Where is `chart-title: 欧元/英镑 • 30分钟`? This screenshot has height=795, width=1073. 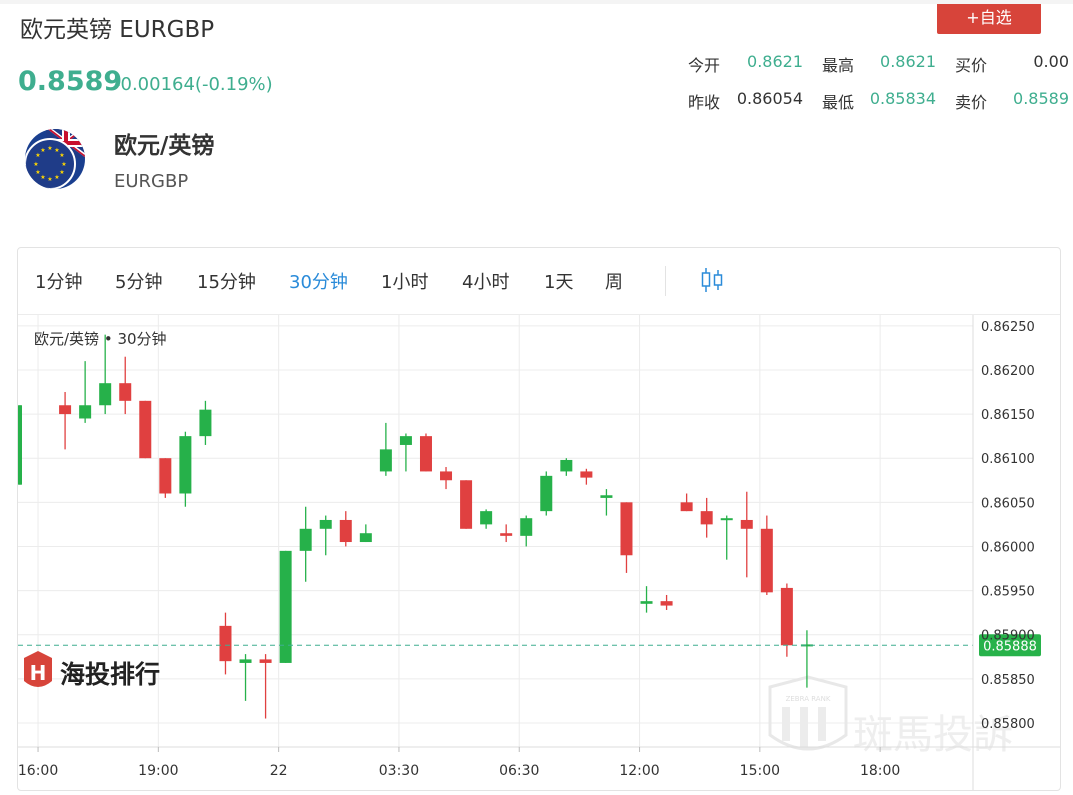
chart-title: 欧元/英镑 • 30分钟 is located at coordinates (100, 339).